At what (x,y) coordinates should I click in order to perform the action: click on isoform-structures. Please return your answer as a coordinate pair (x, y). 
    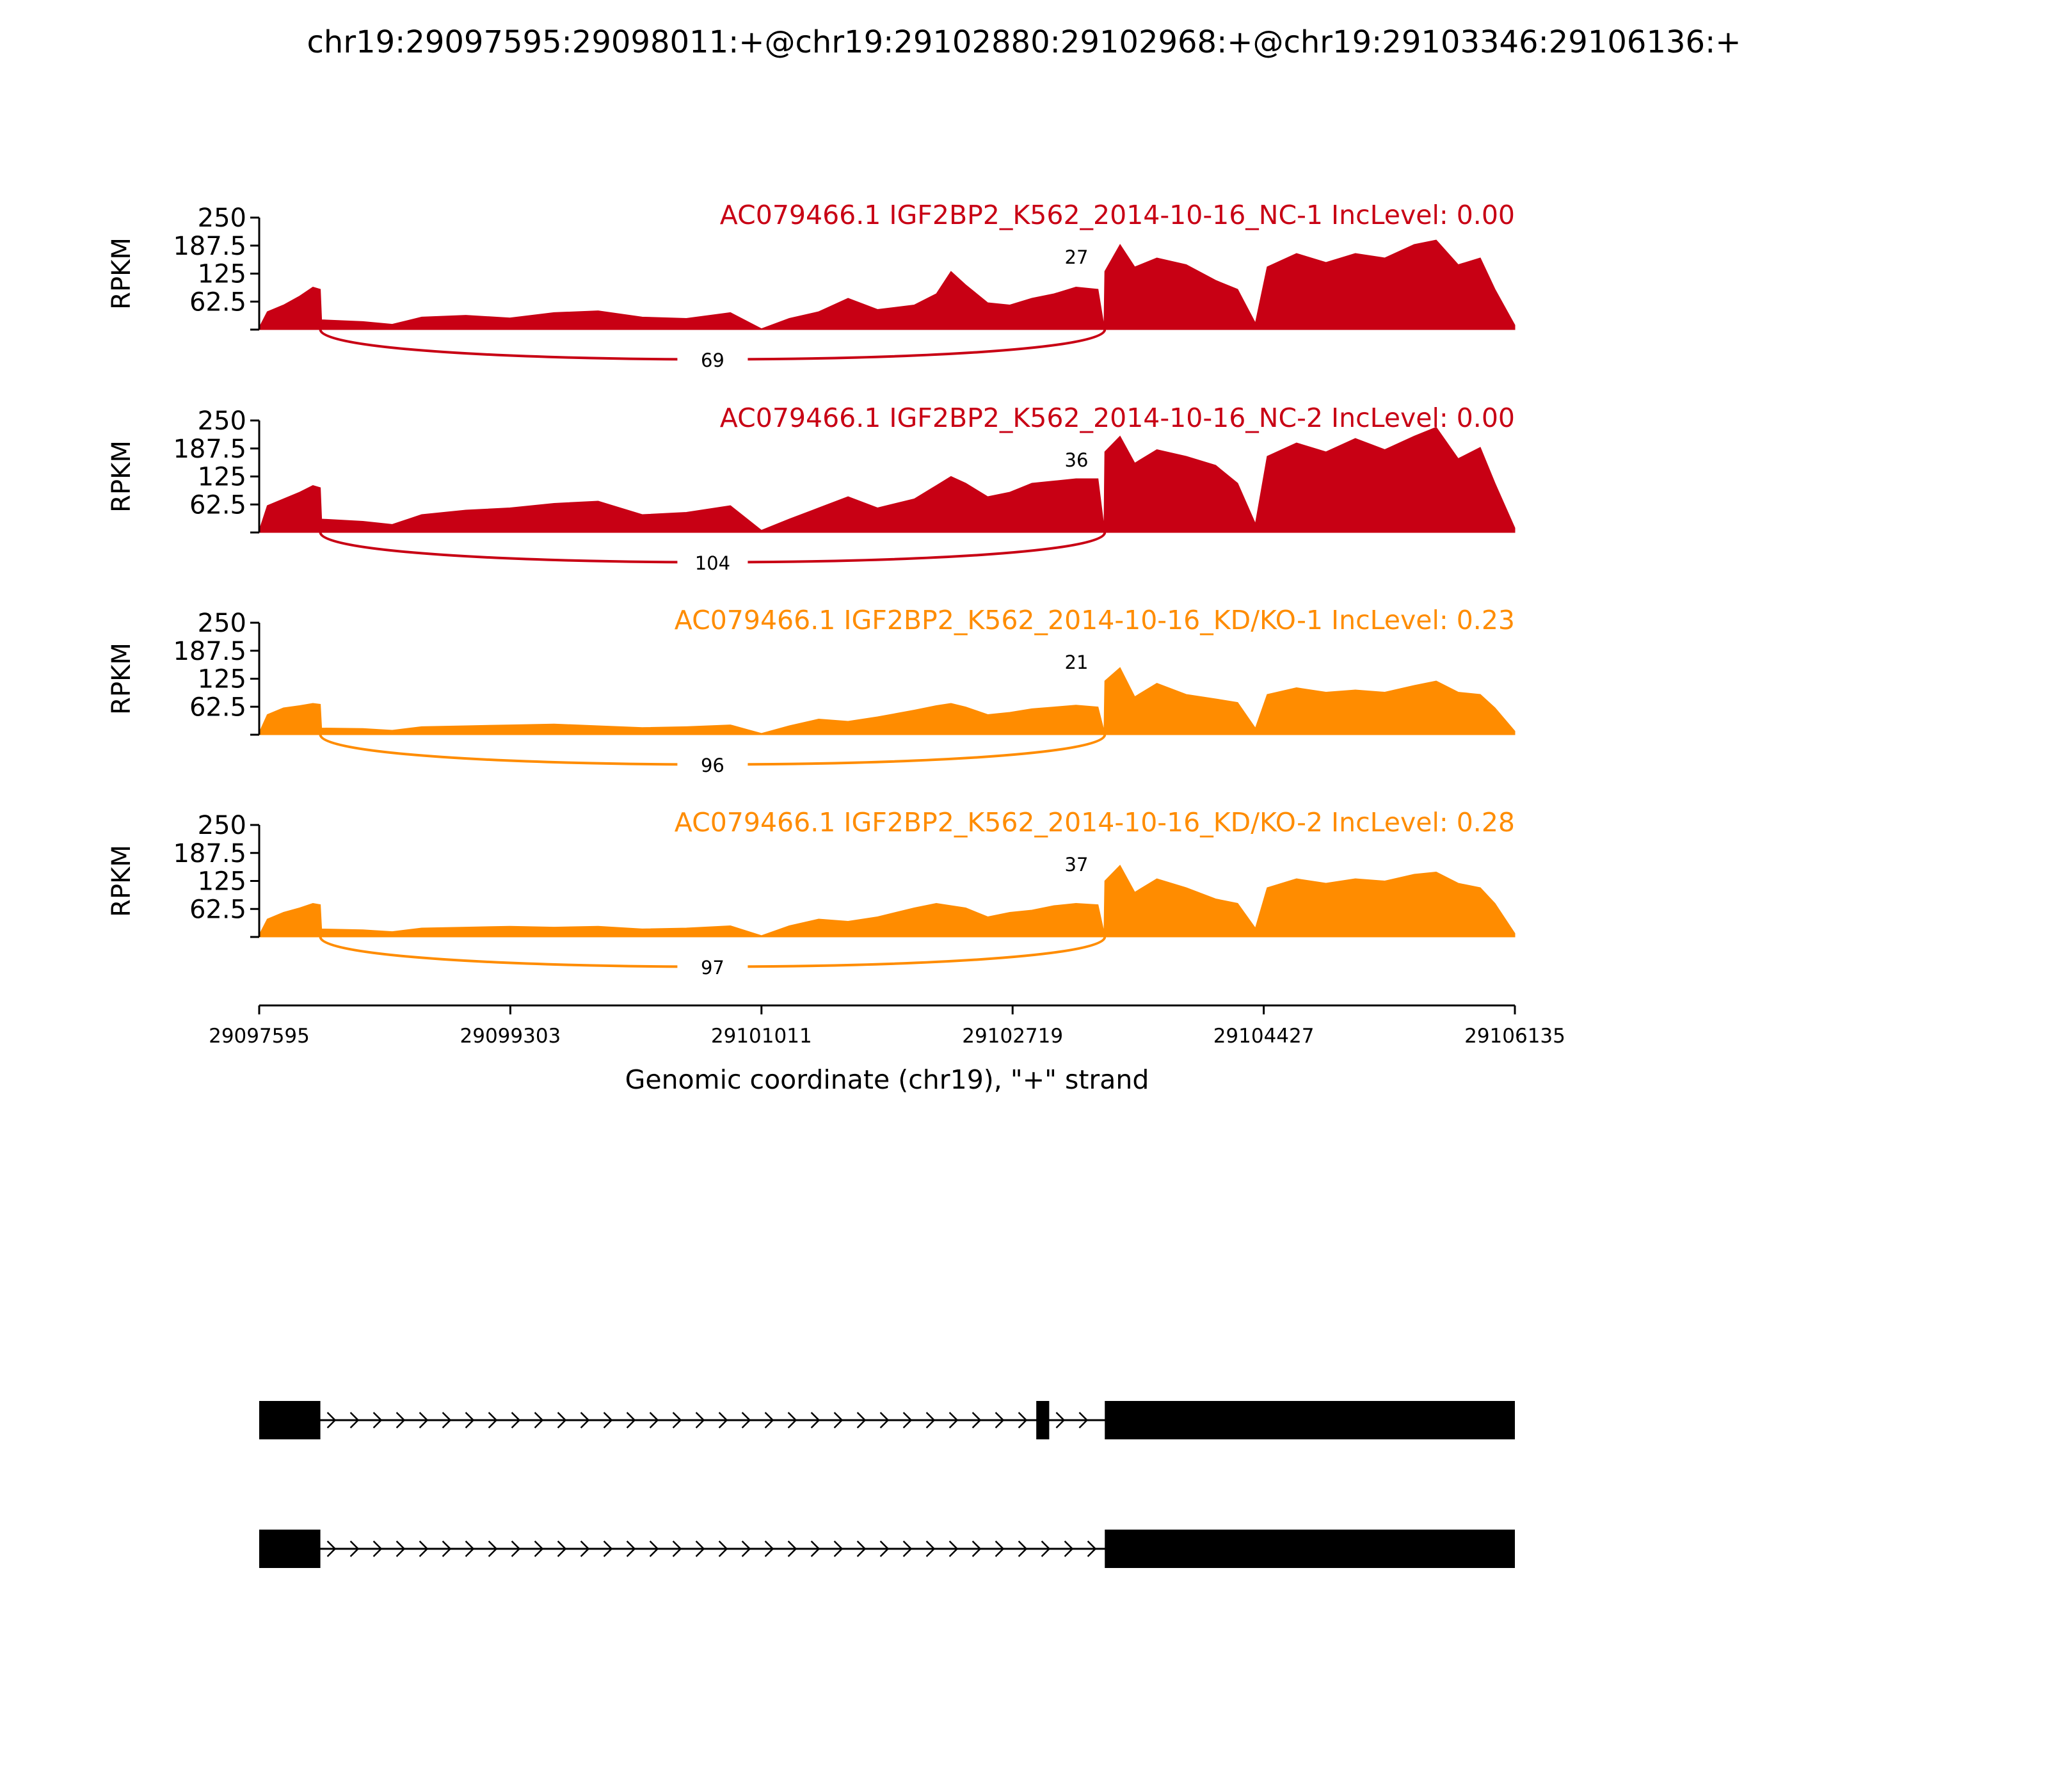
    Looking at the image, I should click on (887, 1484).